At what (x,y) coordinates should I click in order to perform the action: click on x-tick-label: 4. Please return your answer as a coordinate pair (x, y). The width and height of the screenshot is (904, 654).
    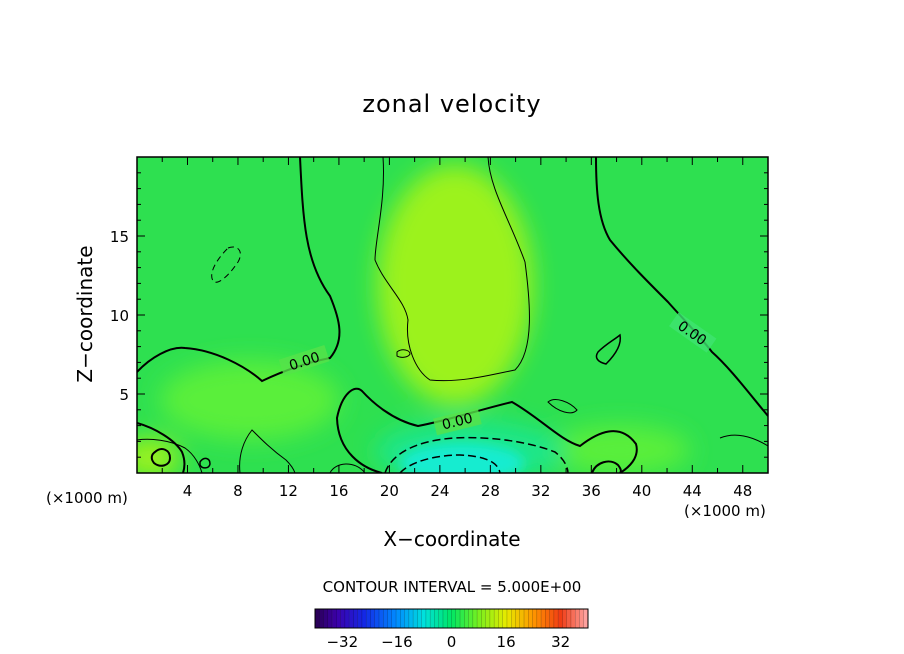
    Looking at the image, I should click on (188, 491).